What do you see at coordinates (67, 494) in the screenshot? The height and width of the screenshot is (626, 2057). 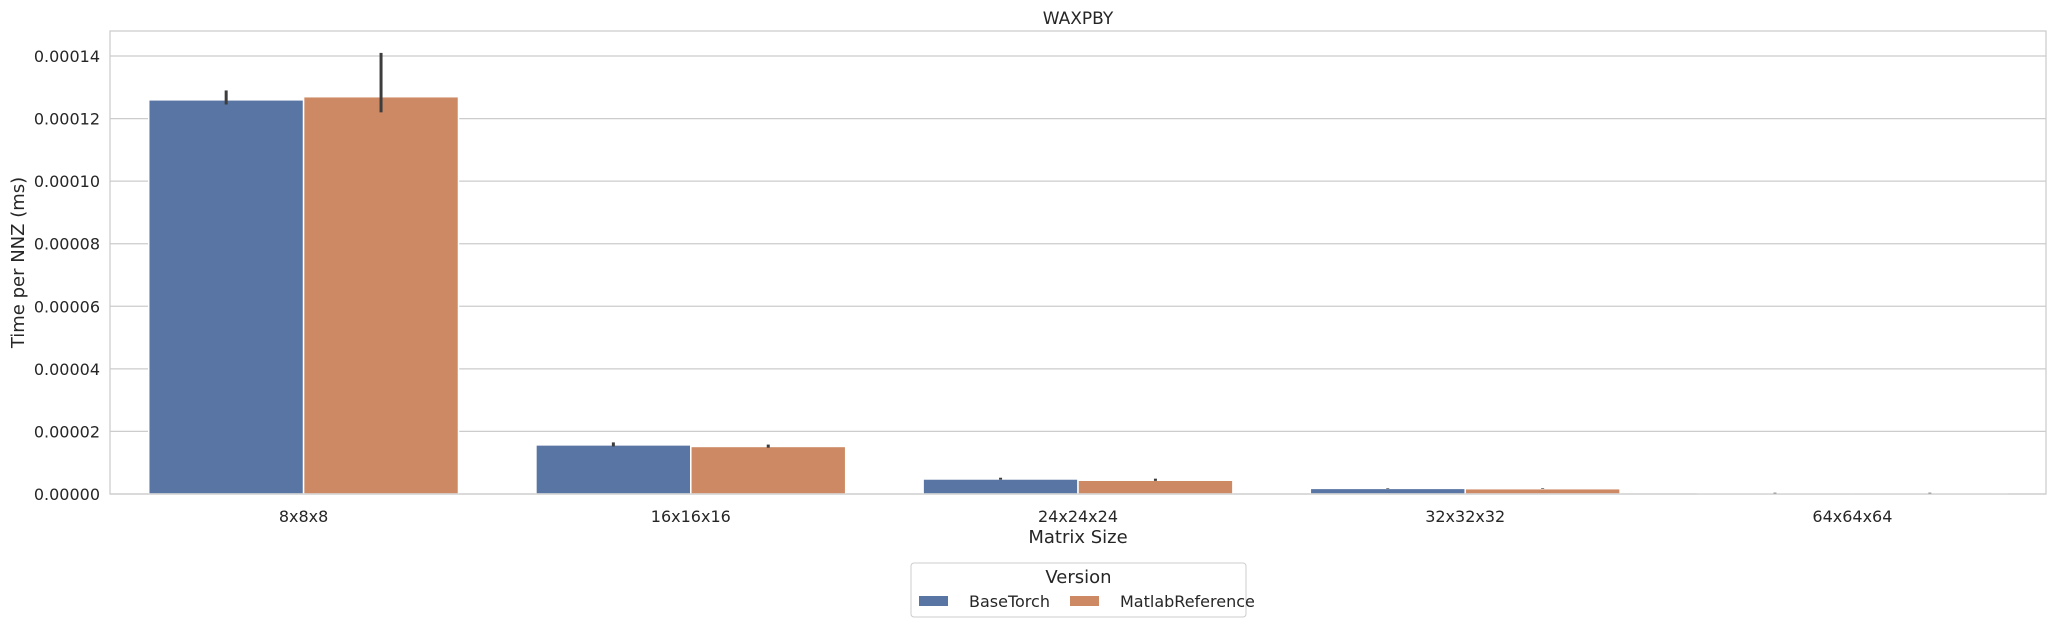 I see `y-tick-label: 0.00000` at bounding box center [67, 494].